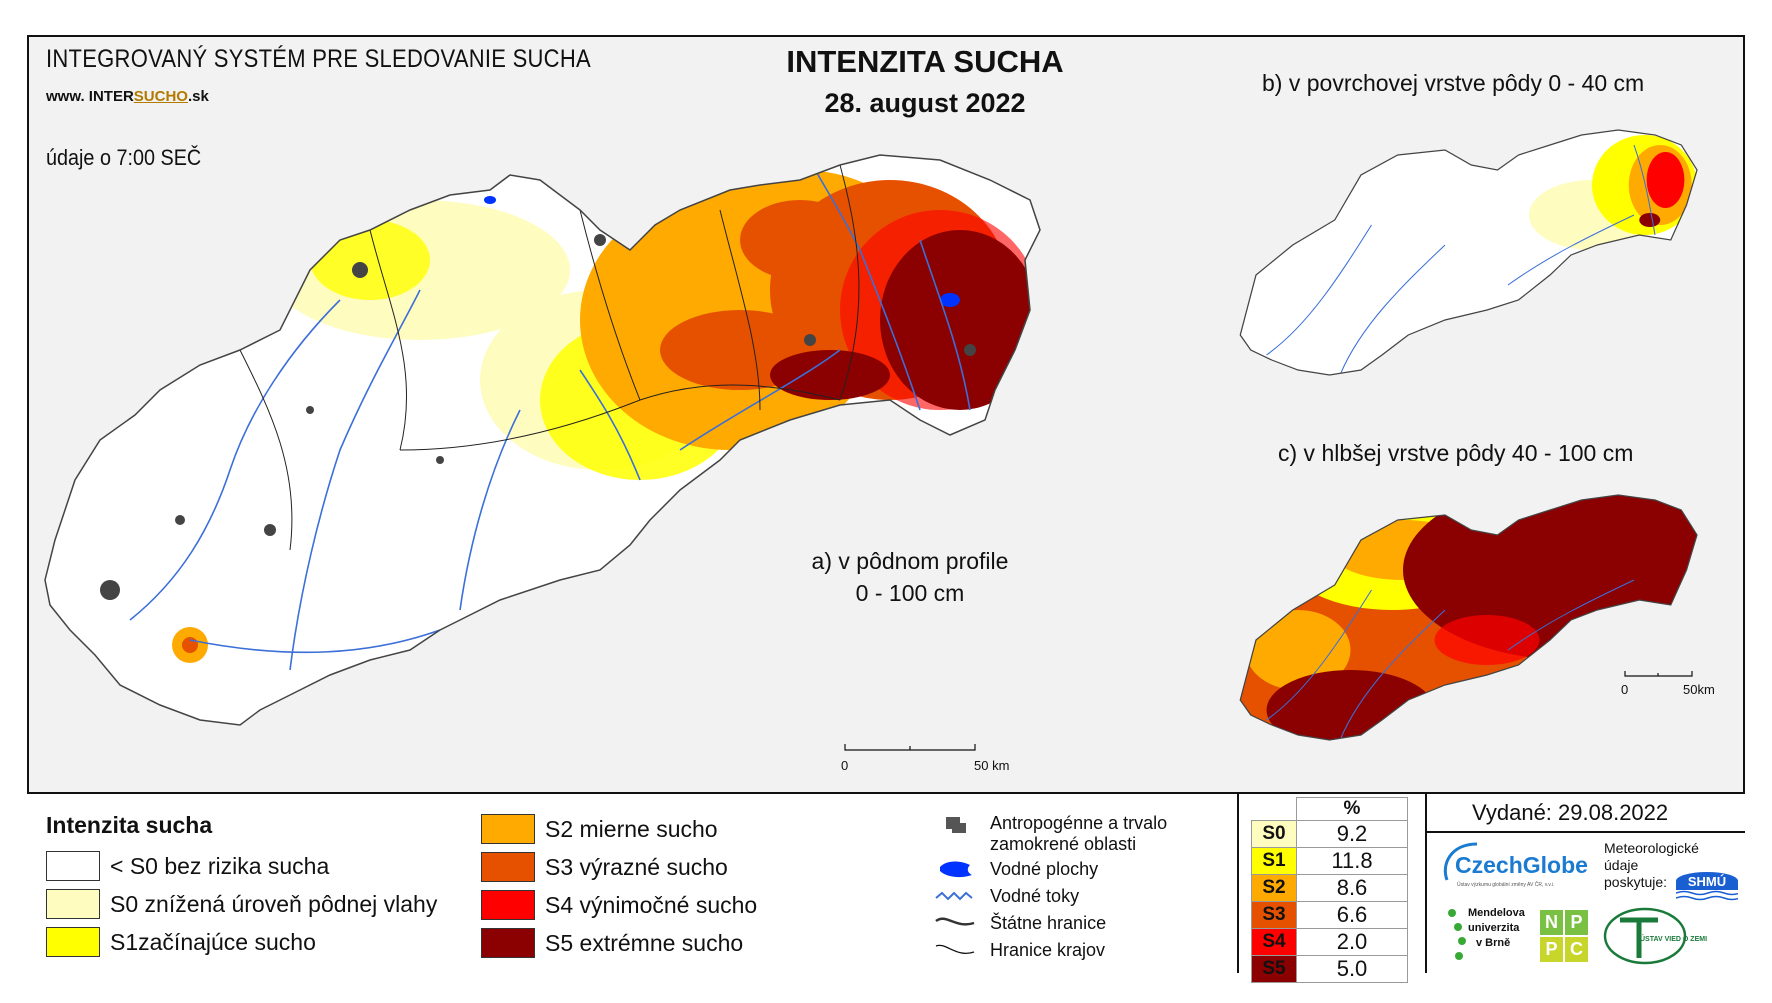 This screenshot has width=1772, height=1003. What do you see at coordinates (1274, 915) in the screenshot?
I see `table-class-cell: S3` at bounding box center [1274, 915].